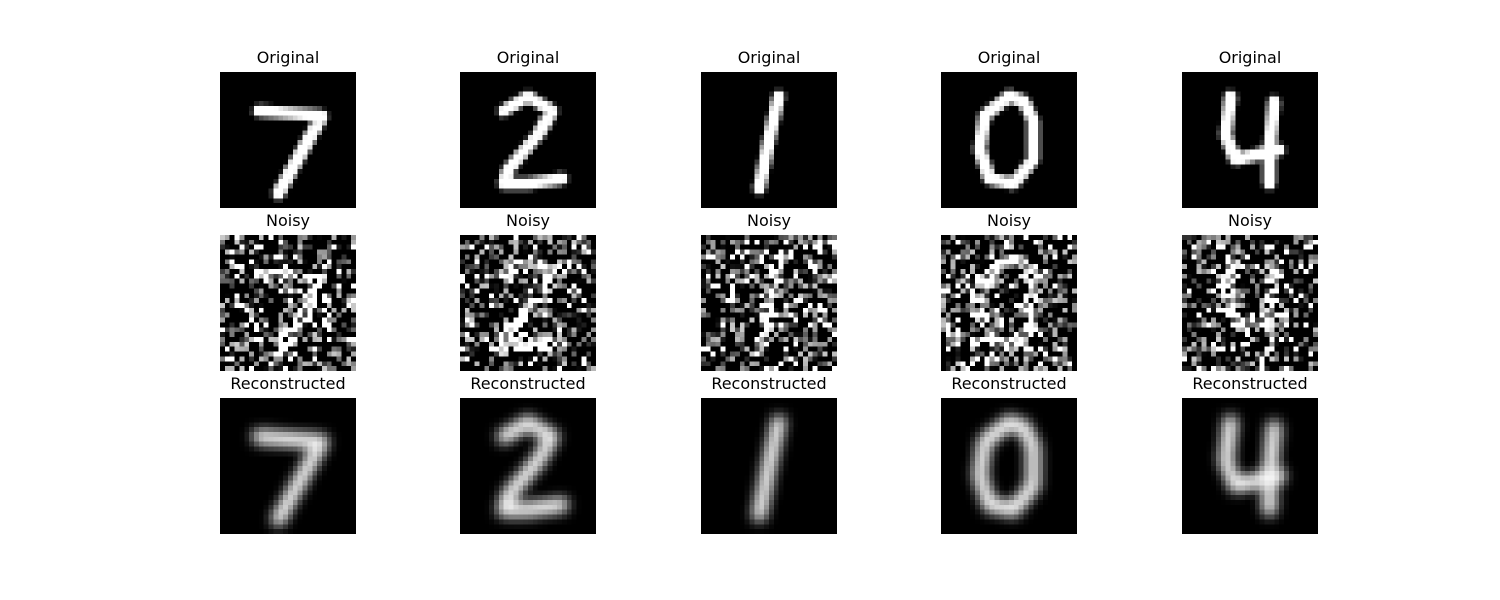 This screenshot has height=600, width=1500. I want to click on noisy-digit-2-image, so click(528, 303).